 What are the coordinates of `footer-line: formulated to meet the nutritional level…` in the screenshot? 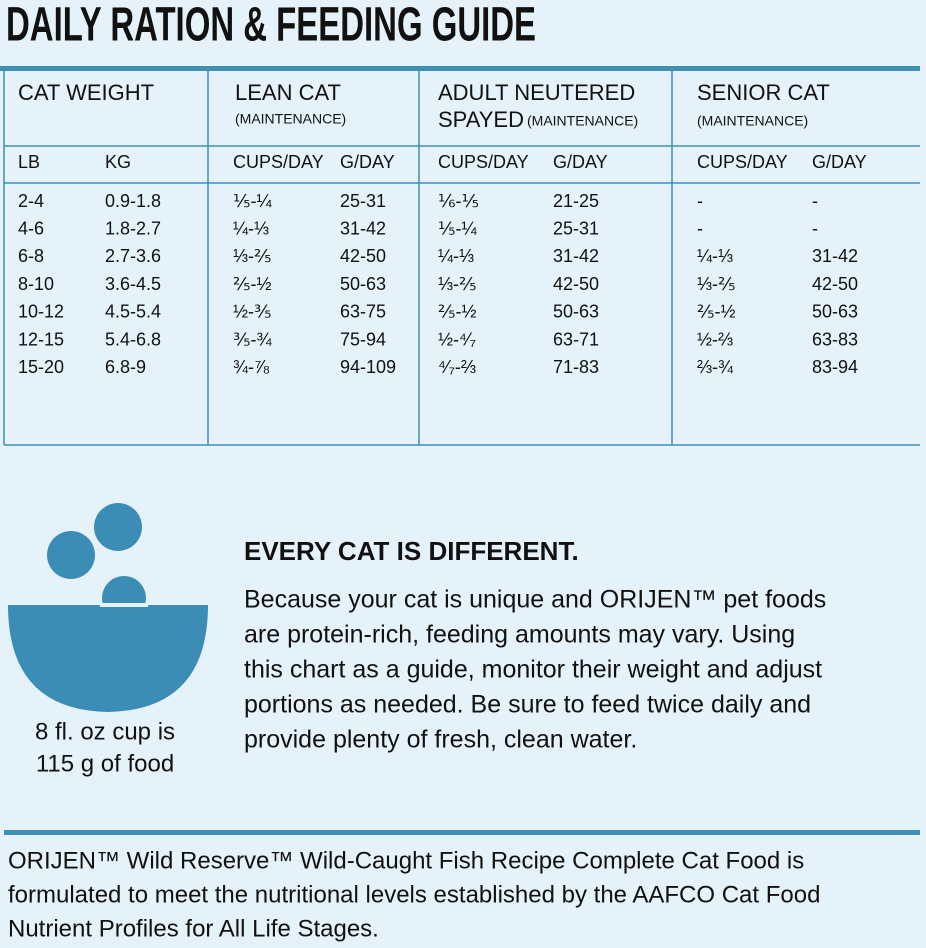 It's located at (414, 894).